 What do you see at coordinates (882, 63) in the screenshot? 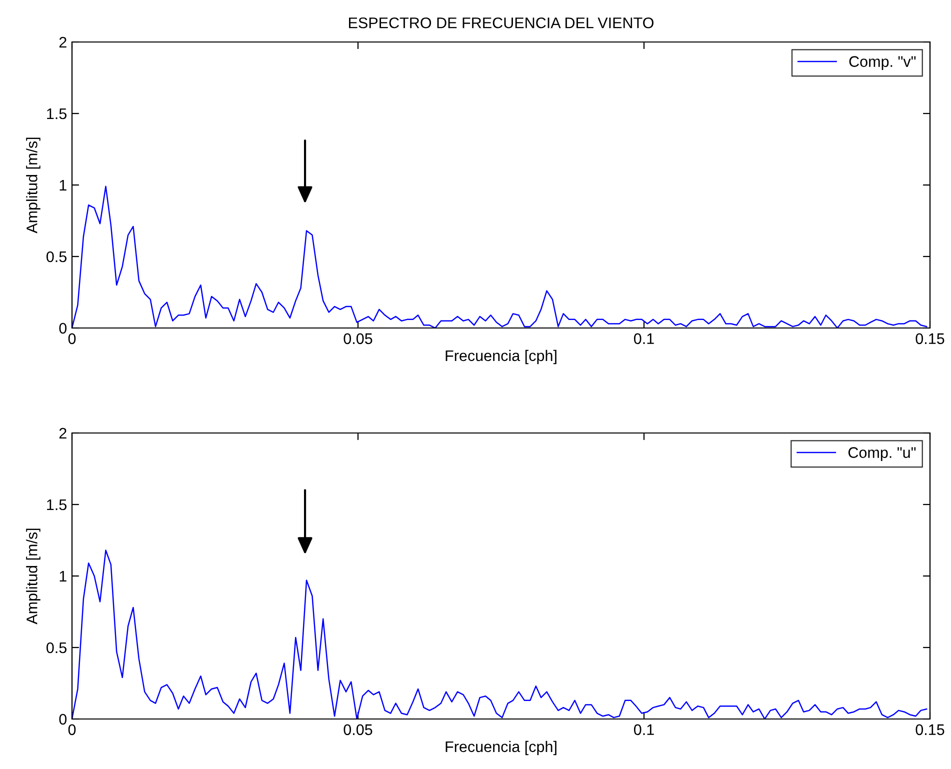
I see `legend-label: Comp. "v"` at bounding box center [882, 63].